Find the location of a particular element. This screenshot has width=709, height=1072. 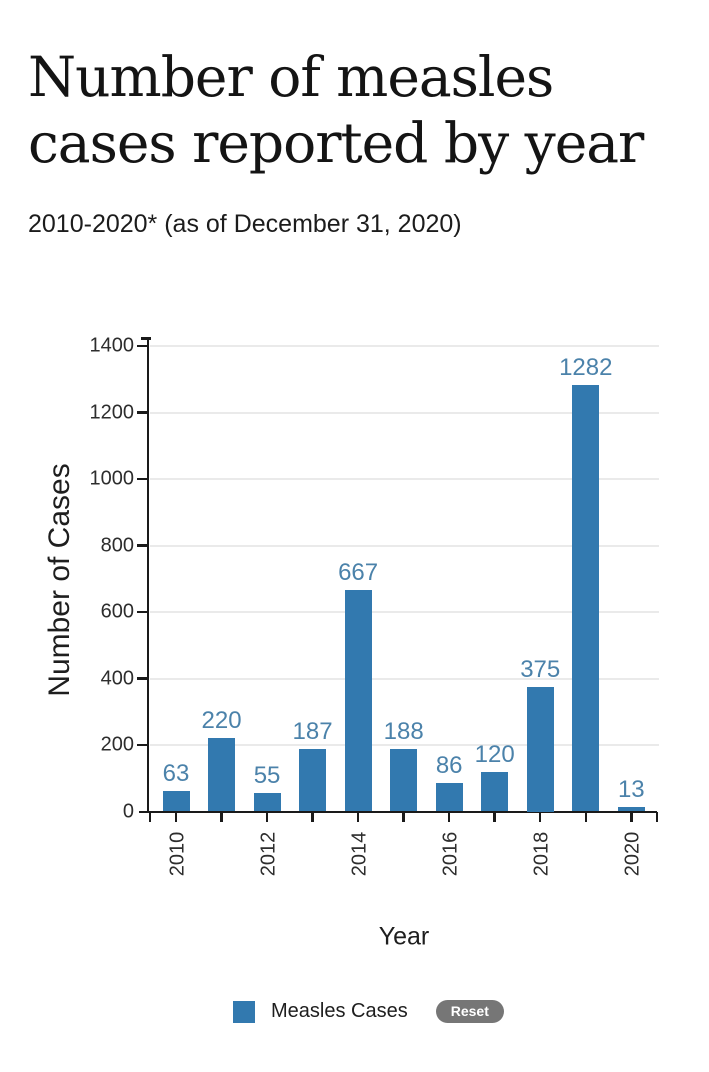

bar-value-label: 667 is located at coordinates (358, 572).